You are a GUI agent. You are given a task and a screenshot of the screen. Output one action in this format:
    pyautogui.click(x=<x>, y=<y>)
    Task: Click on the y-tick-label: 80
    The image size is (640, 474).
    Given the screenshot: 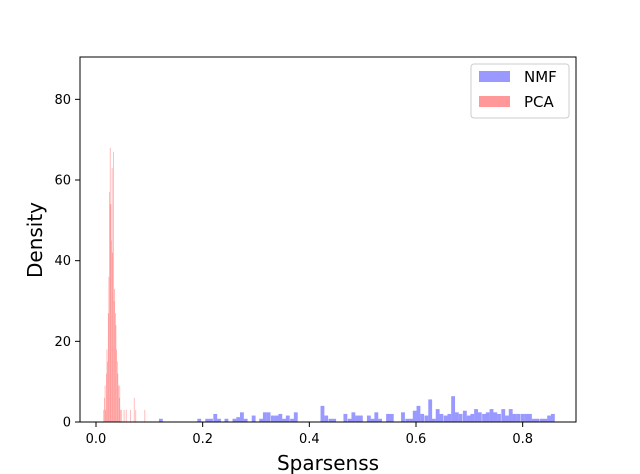 What is the action you would take?
    pyautogui.click(x=62, y=100)
    